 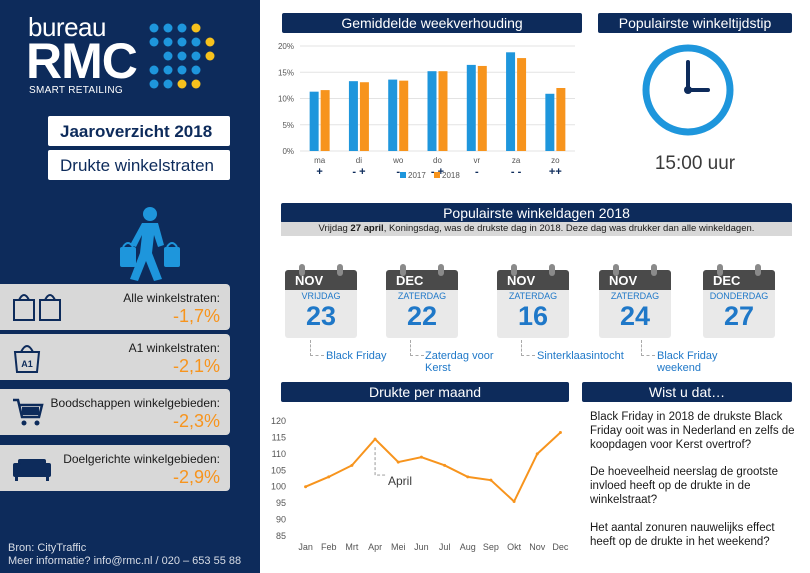 What do you see at coordinates (196, 421) in the screenshot?
I see `stat-value: -2,3%` at bounding box center [196, 421].